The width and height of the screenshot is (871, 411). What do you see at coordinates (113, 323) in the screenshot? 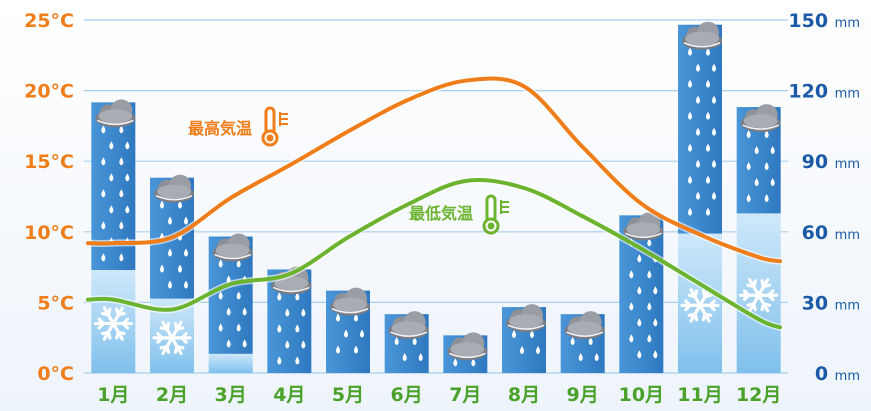
I see `snowflake-icon` at bounding box center [113, 323].